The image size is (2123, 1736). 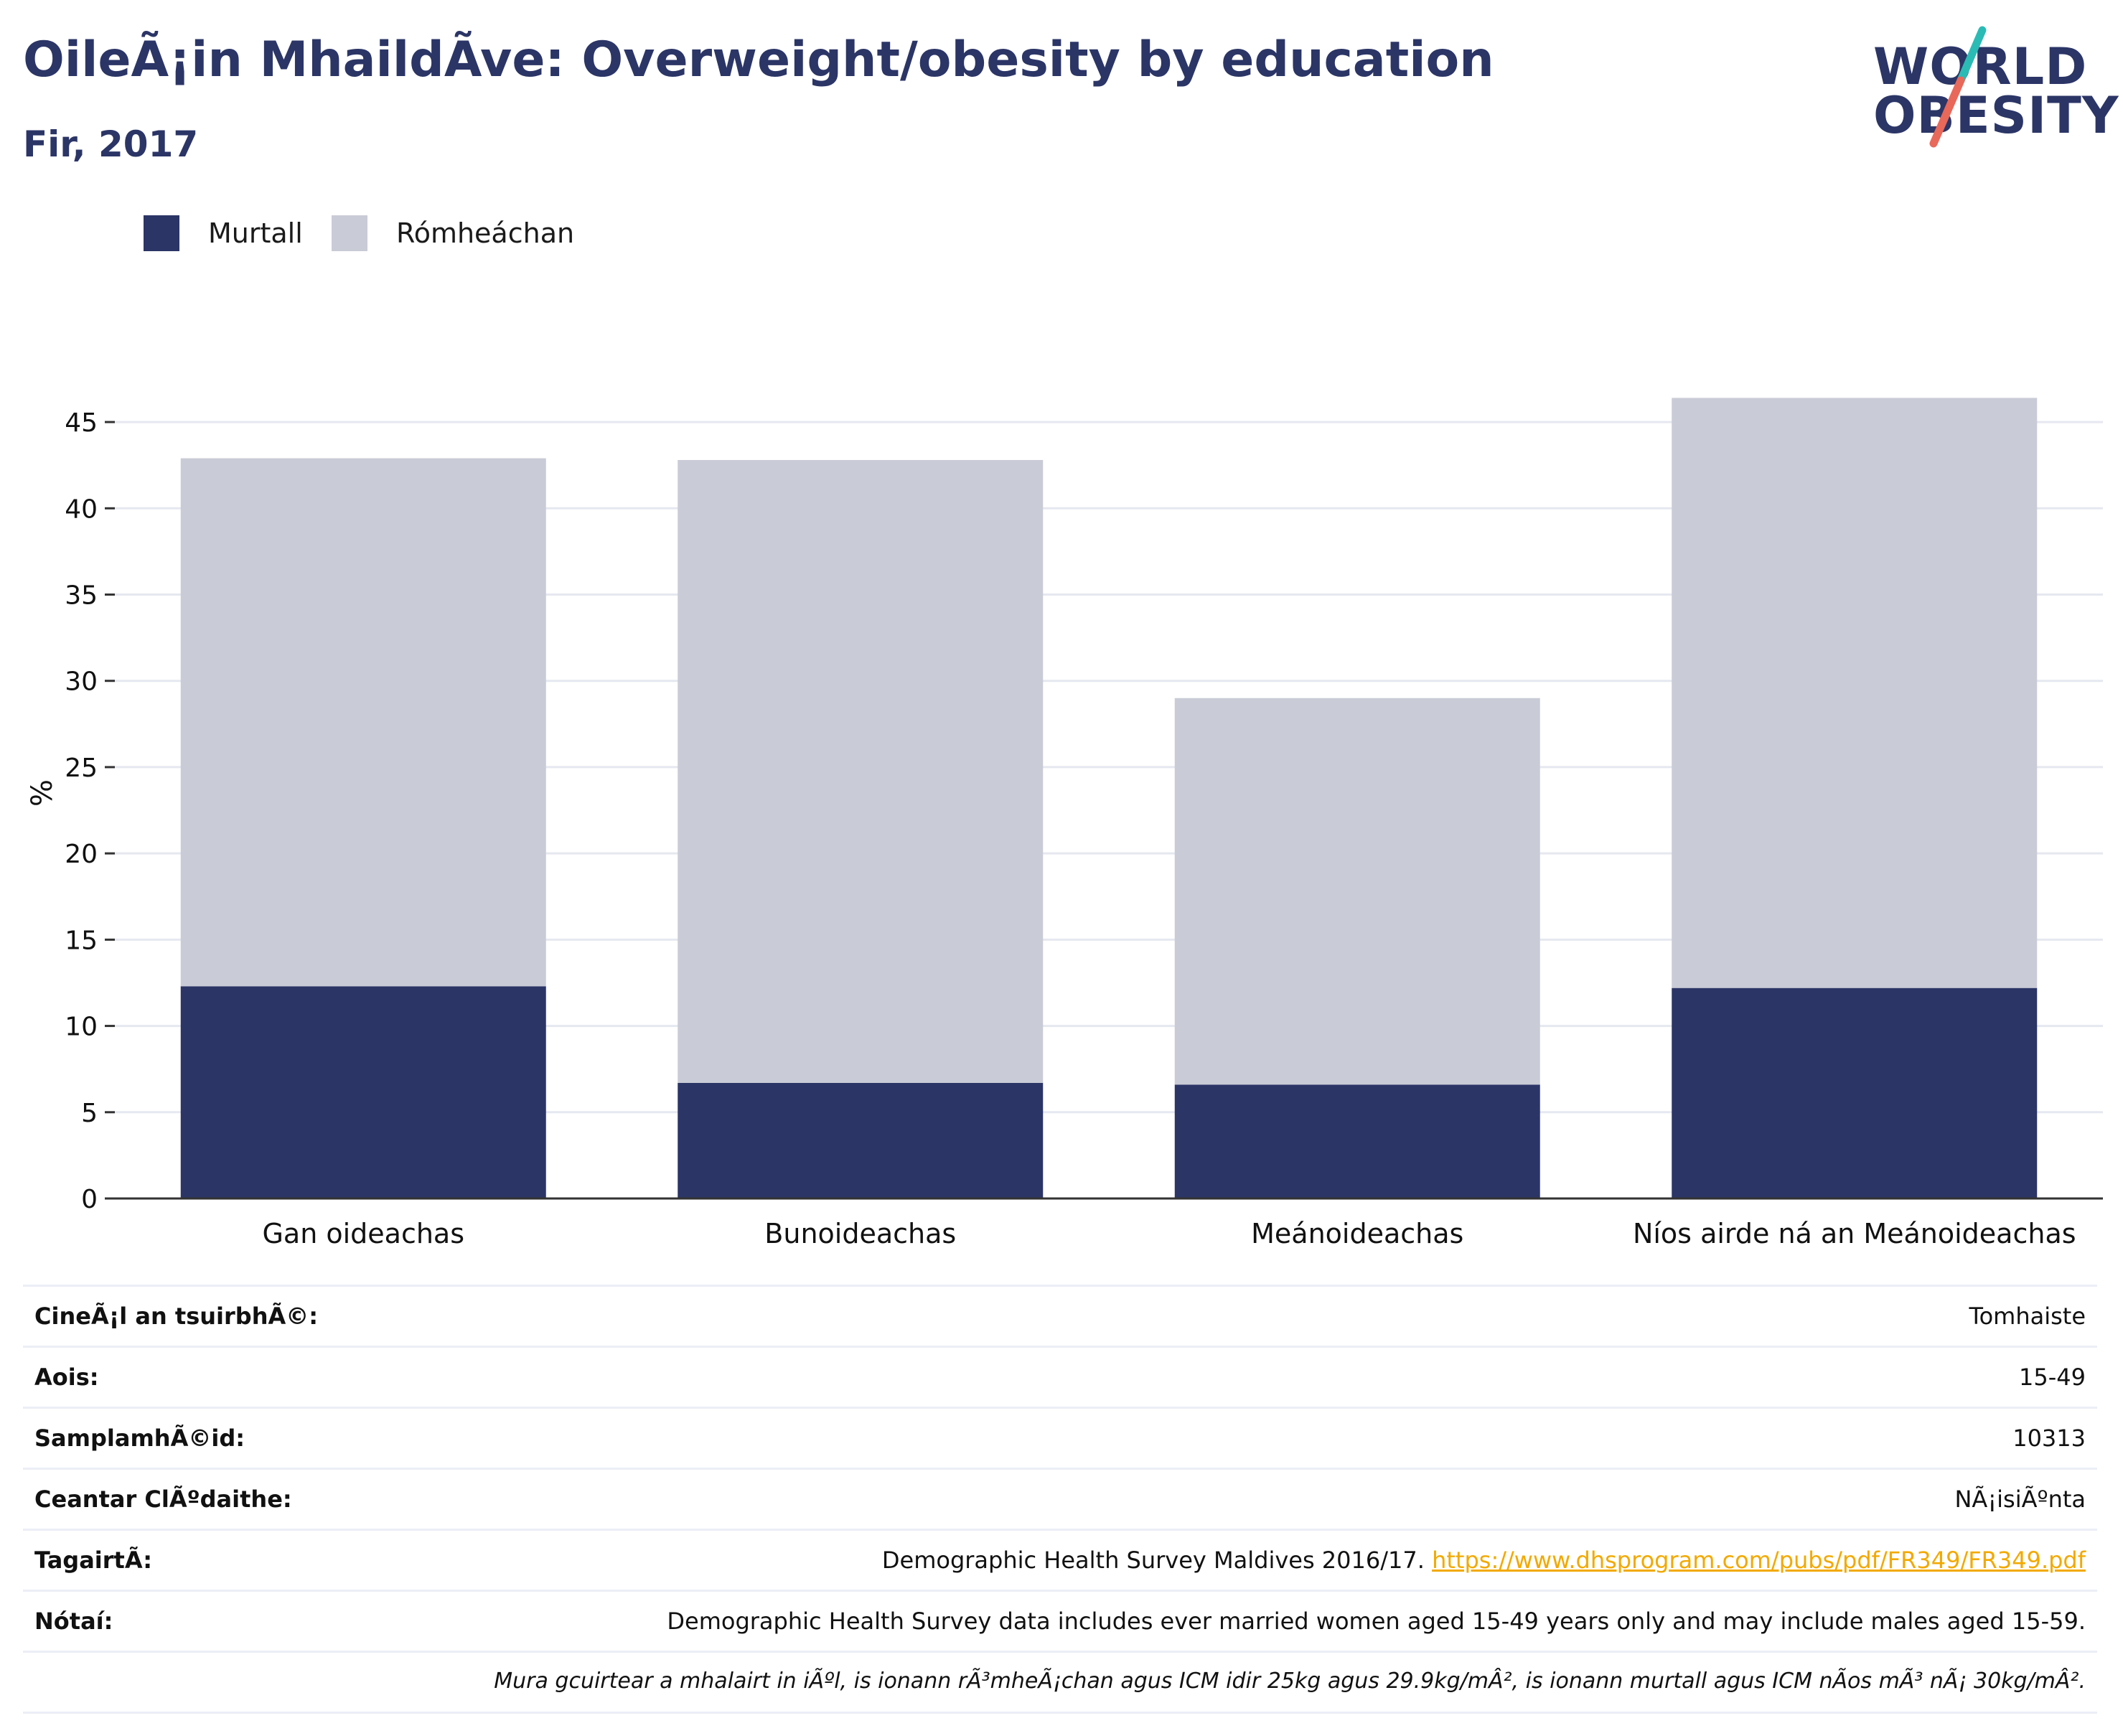 What do you see at coordinates (81, 854) in the screenshot?
I see `y-tick-label: 20` at bounding box center [81, 854].